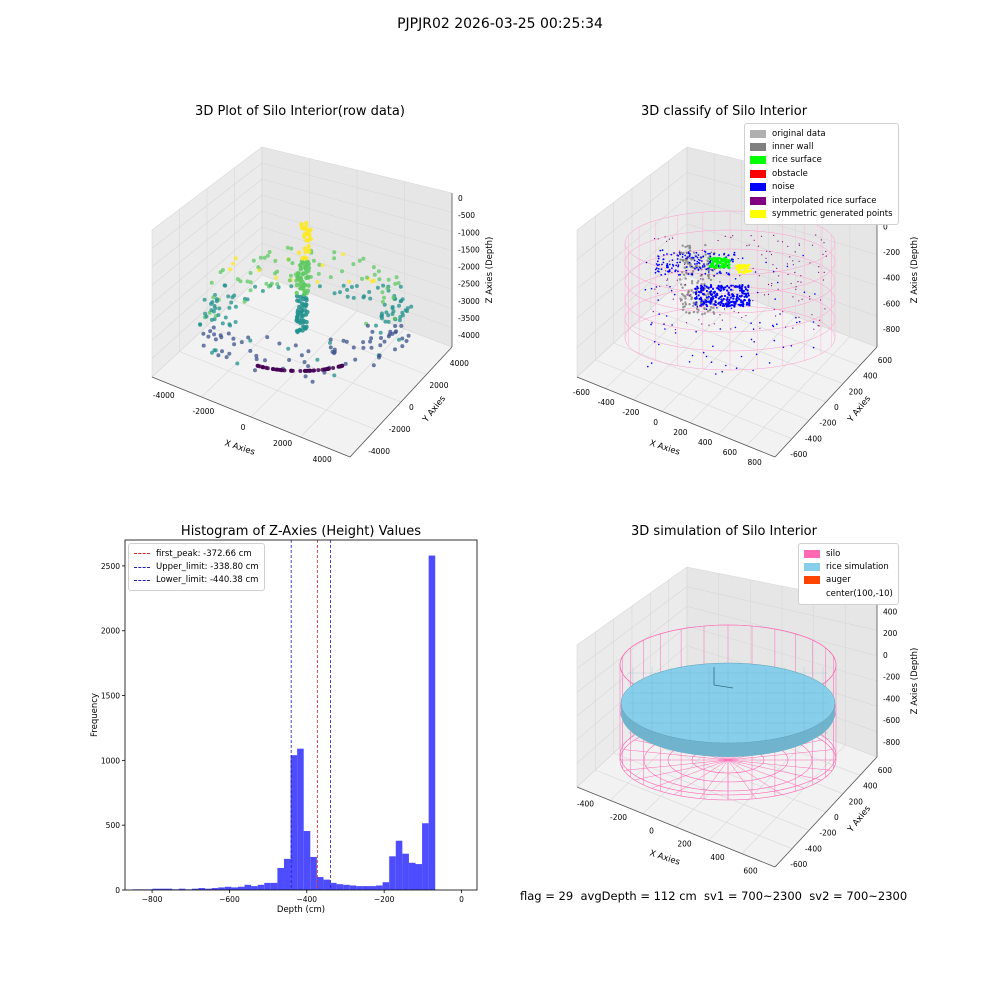 This screenshot has height=1000, width=1000. Describe the element at coordinates (826, 812) in the screenshot. I see `y-axis-line` at that location.